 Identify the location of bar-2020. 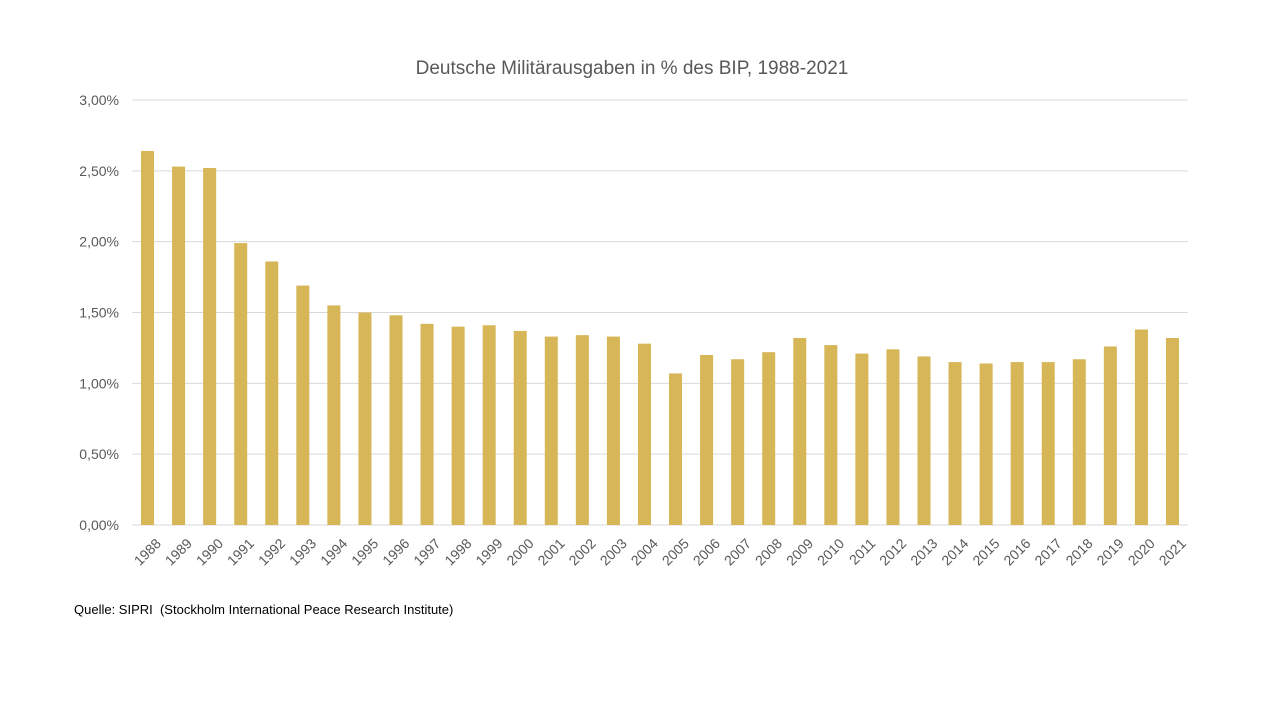
(1141, 427).